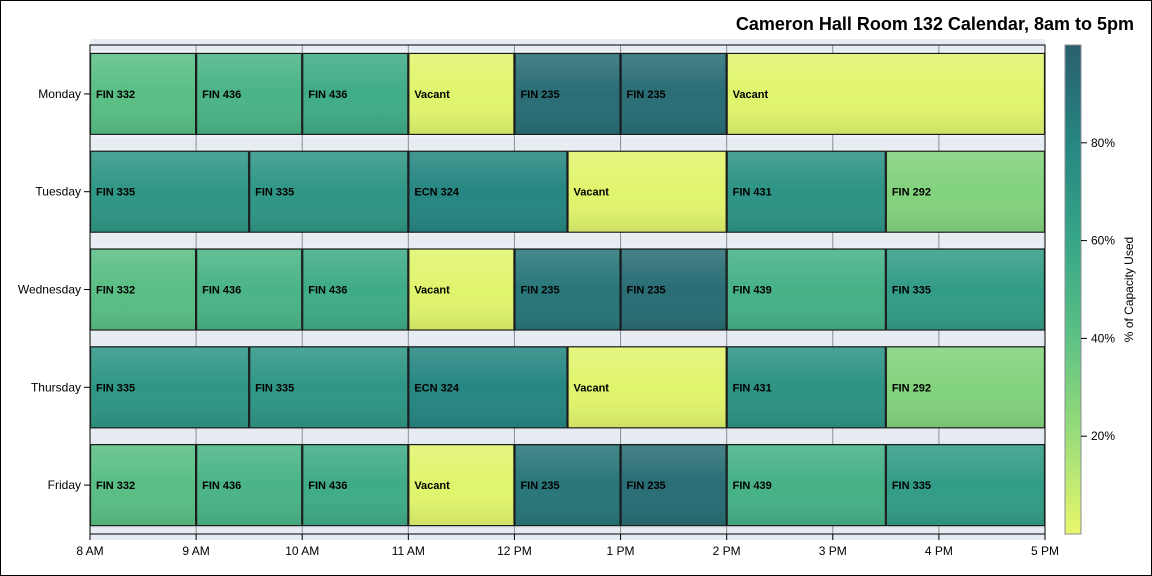 This screenshot has width=1152, height=576. What do you see at coordinates (58, 192) in the screenshot?
I see `y-tick-label: Tuesday` at bounding box center [58, 192].